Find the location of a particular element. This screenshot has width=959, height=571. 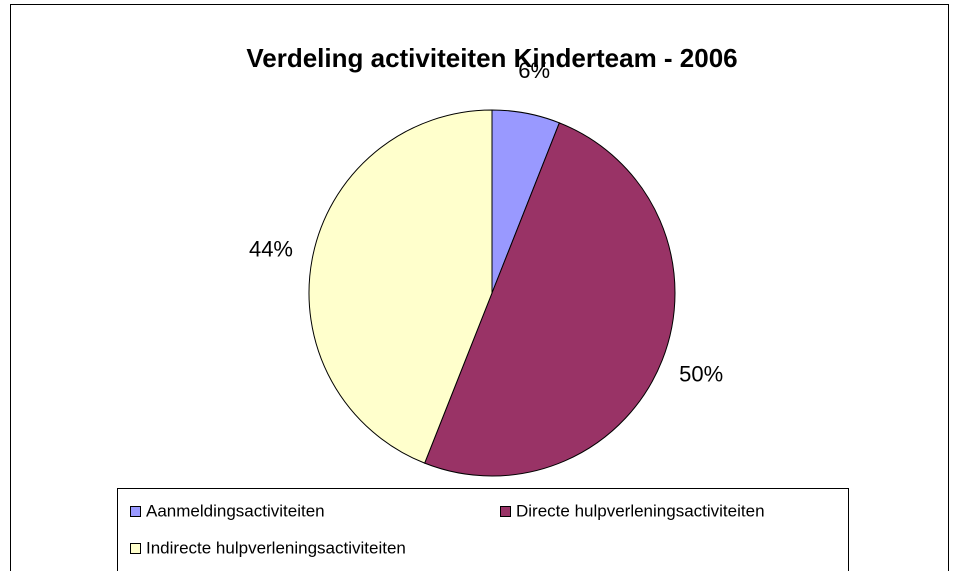

legend-label: Aanmeldingsactiviteiten is located at coordinates (235, 510).